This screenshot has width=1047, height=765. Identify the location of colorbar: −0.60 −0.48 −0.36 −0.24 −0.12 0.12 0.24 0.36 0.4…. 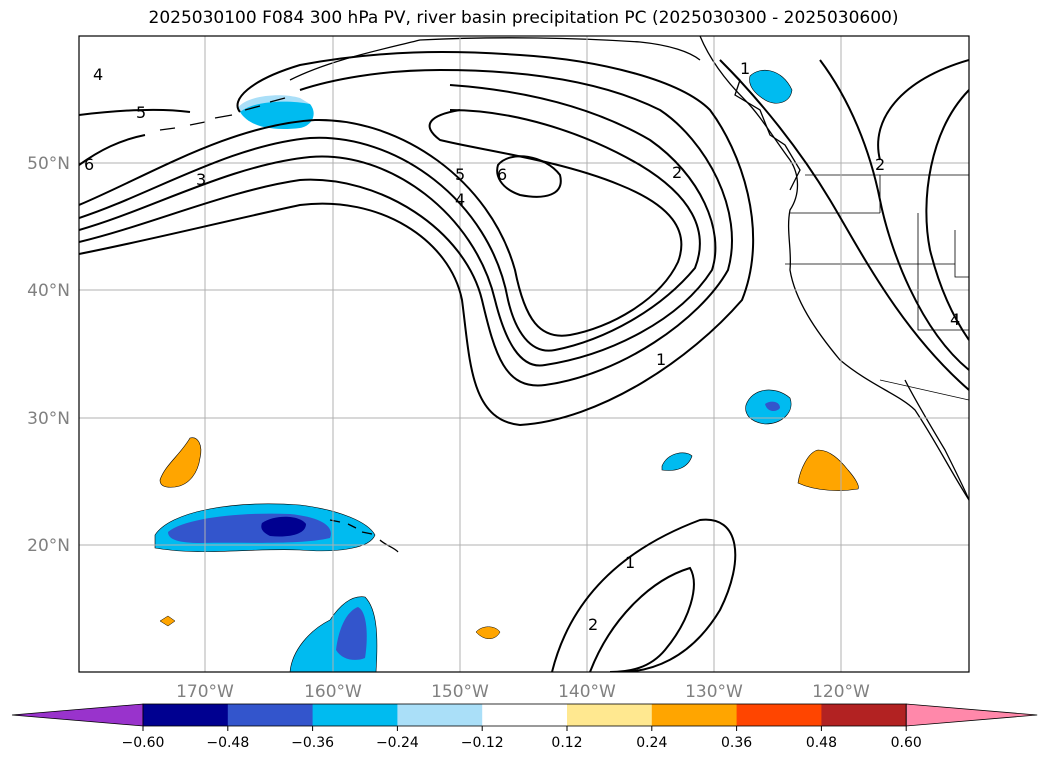
(524, 727).